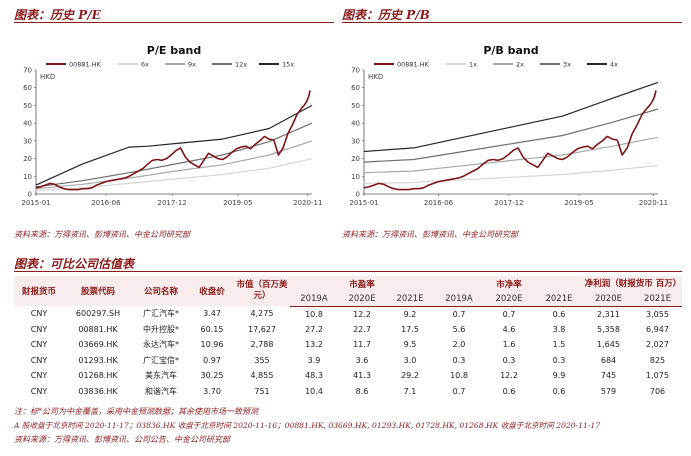 The image size is (691, 456). What do you see at coordinates (212, 345) in the screenshot?
I see `table-cell: 10.96` at bounding box center [212, 345].